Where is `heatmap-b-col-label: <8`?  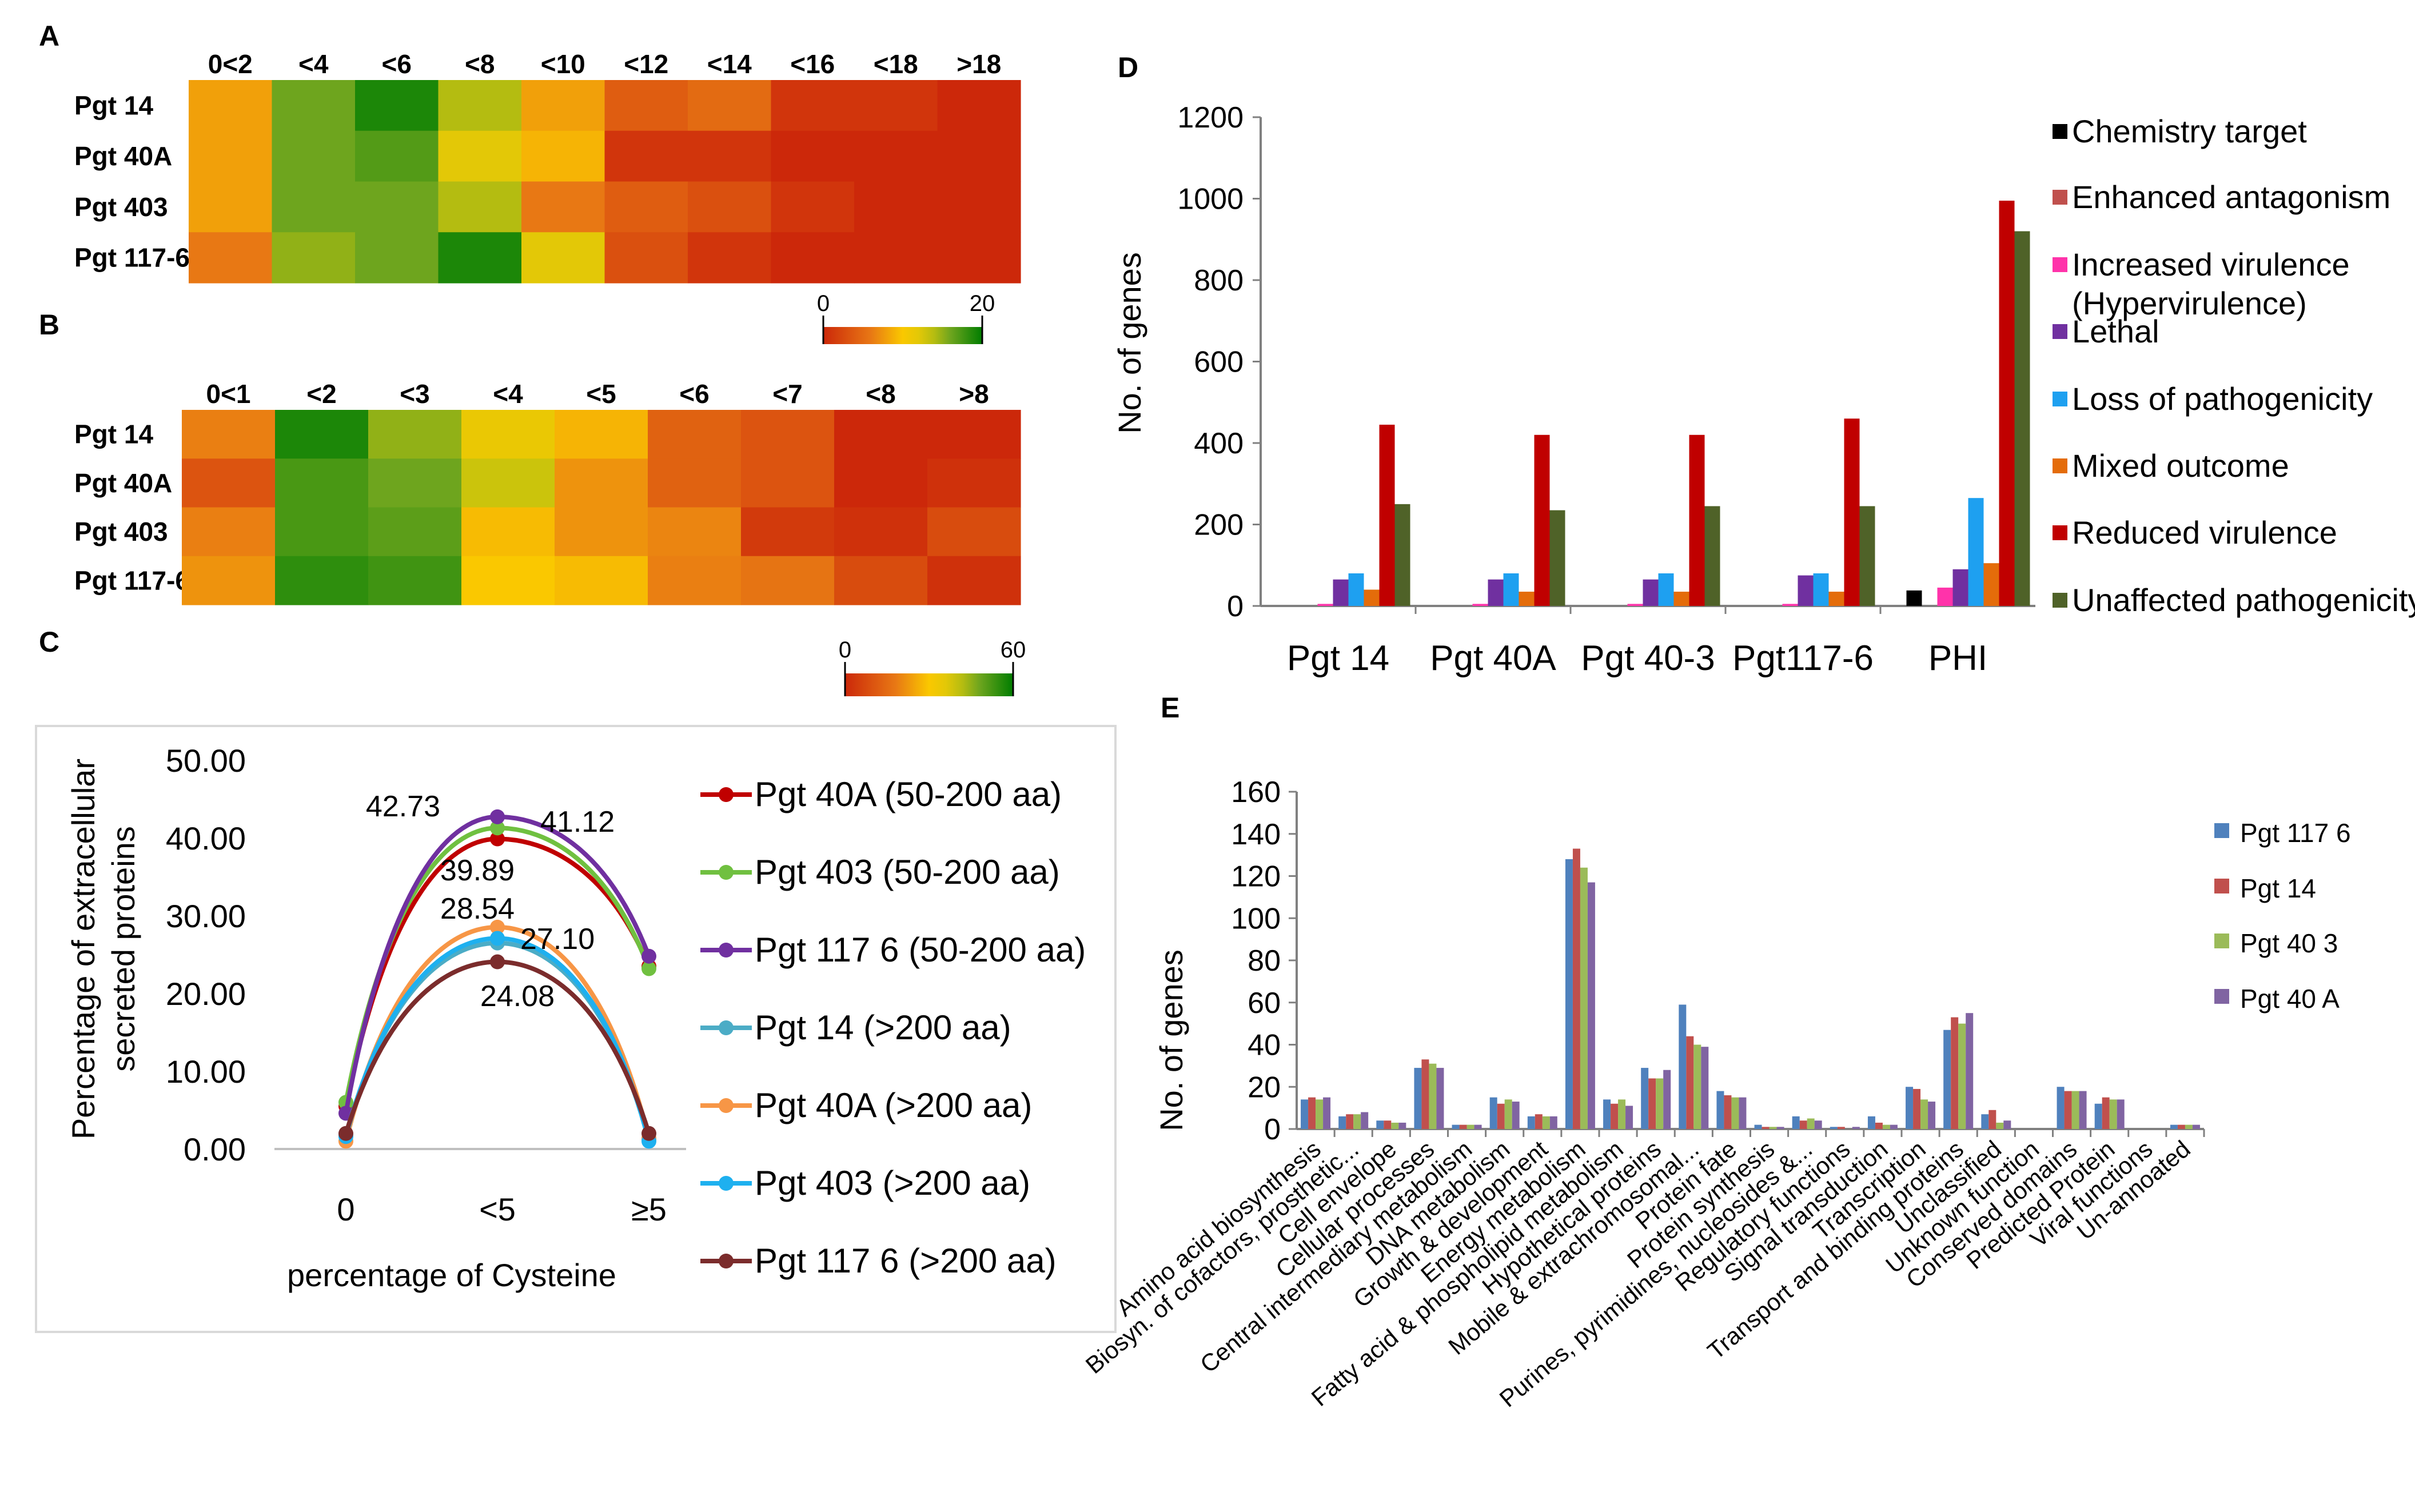
heatmap-b-col-label: <8 is located at coordinates (880, 394).